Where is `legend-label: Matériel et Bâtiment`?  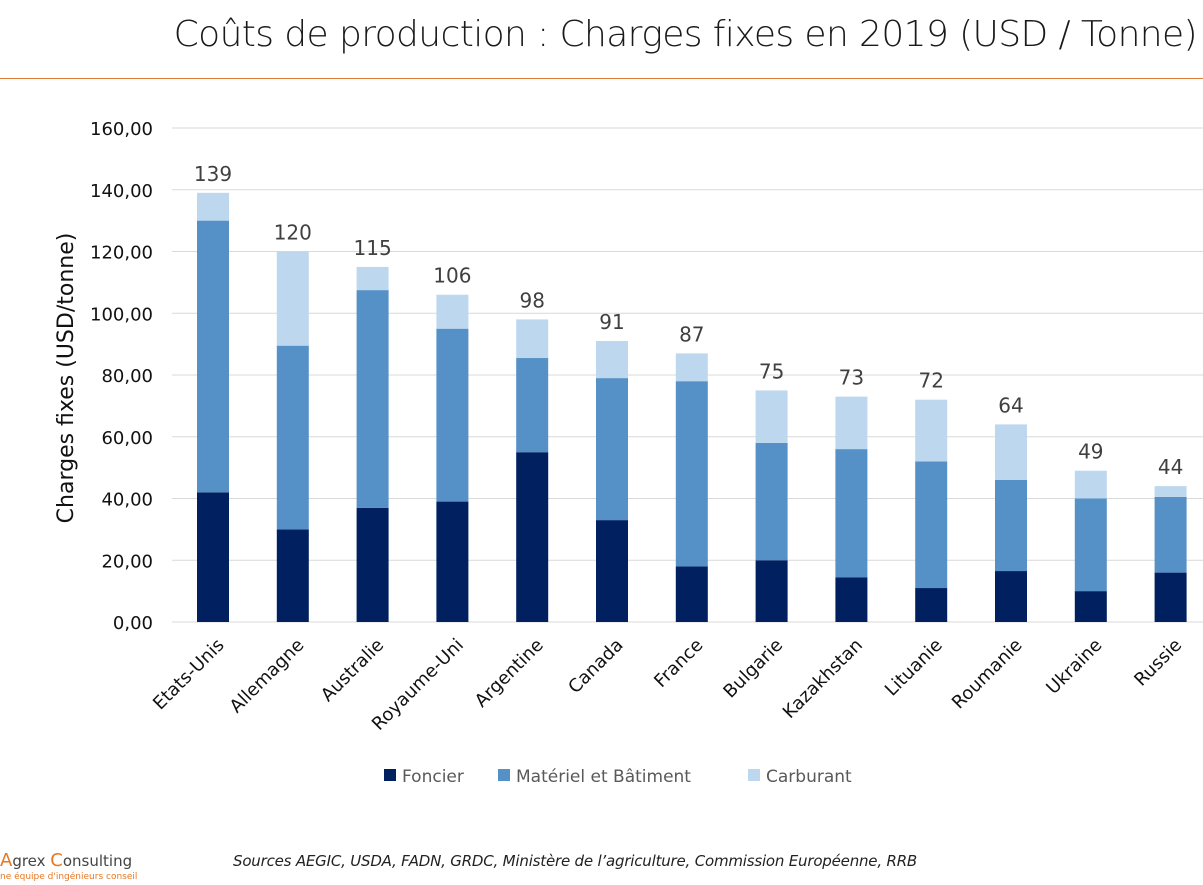
legend-label: Matériel et Bâtiment is located at coordinates (603, 777).